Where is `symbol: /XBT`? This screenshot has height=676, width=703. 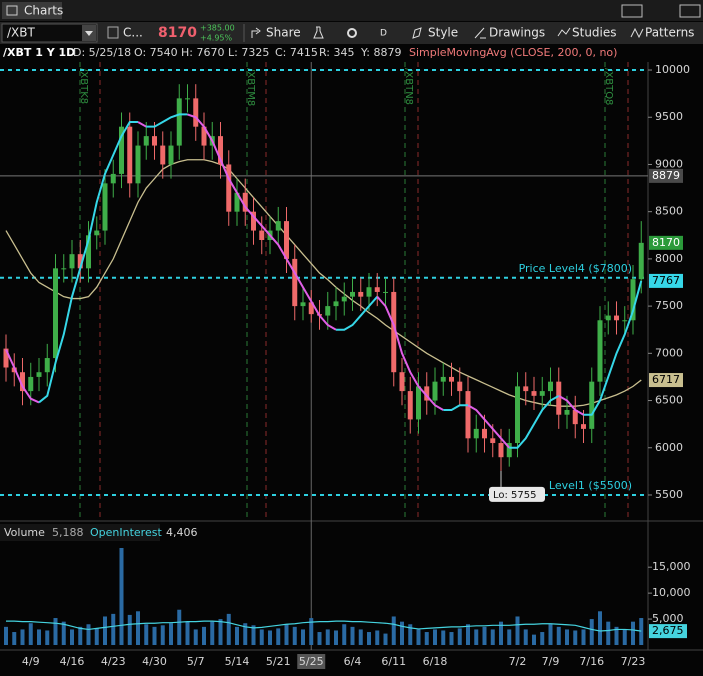 symbol: /XBT is located at coordinates (21, 33).